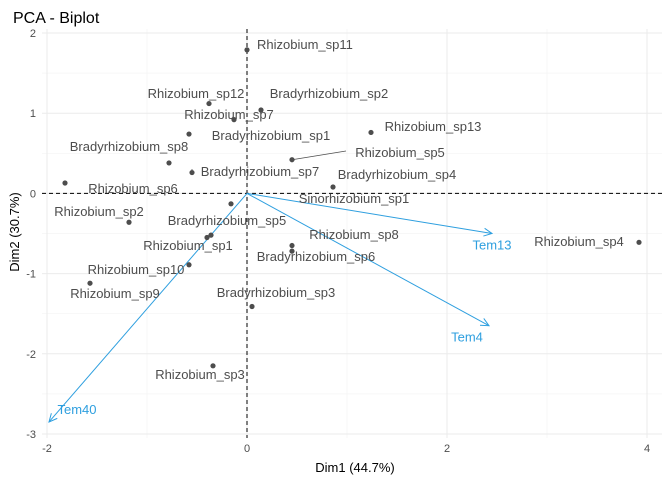 Image resolution: width=672 pixels, height=480 pixels. Describe the element at coordinates (33, 34) in the screenshot. I see `y-tick-label: 2` at that location.